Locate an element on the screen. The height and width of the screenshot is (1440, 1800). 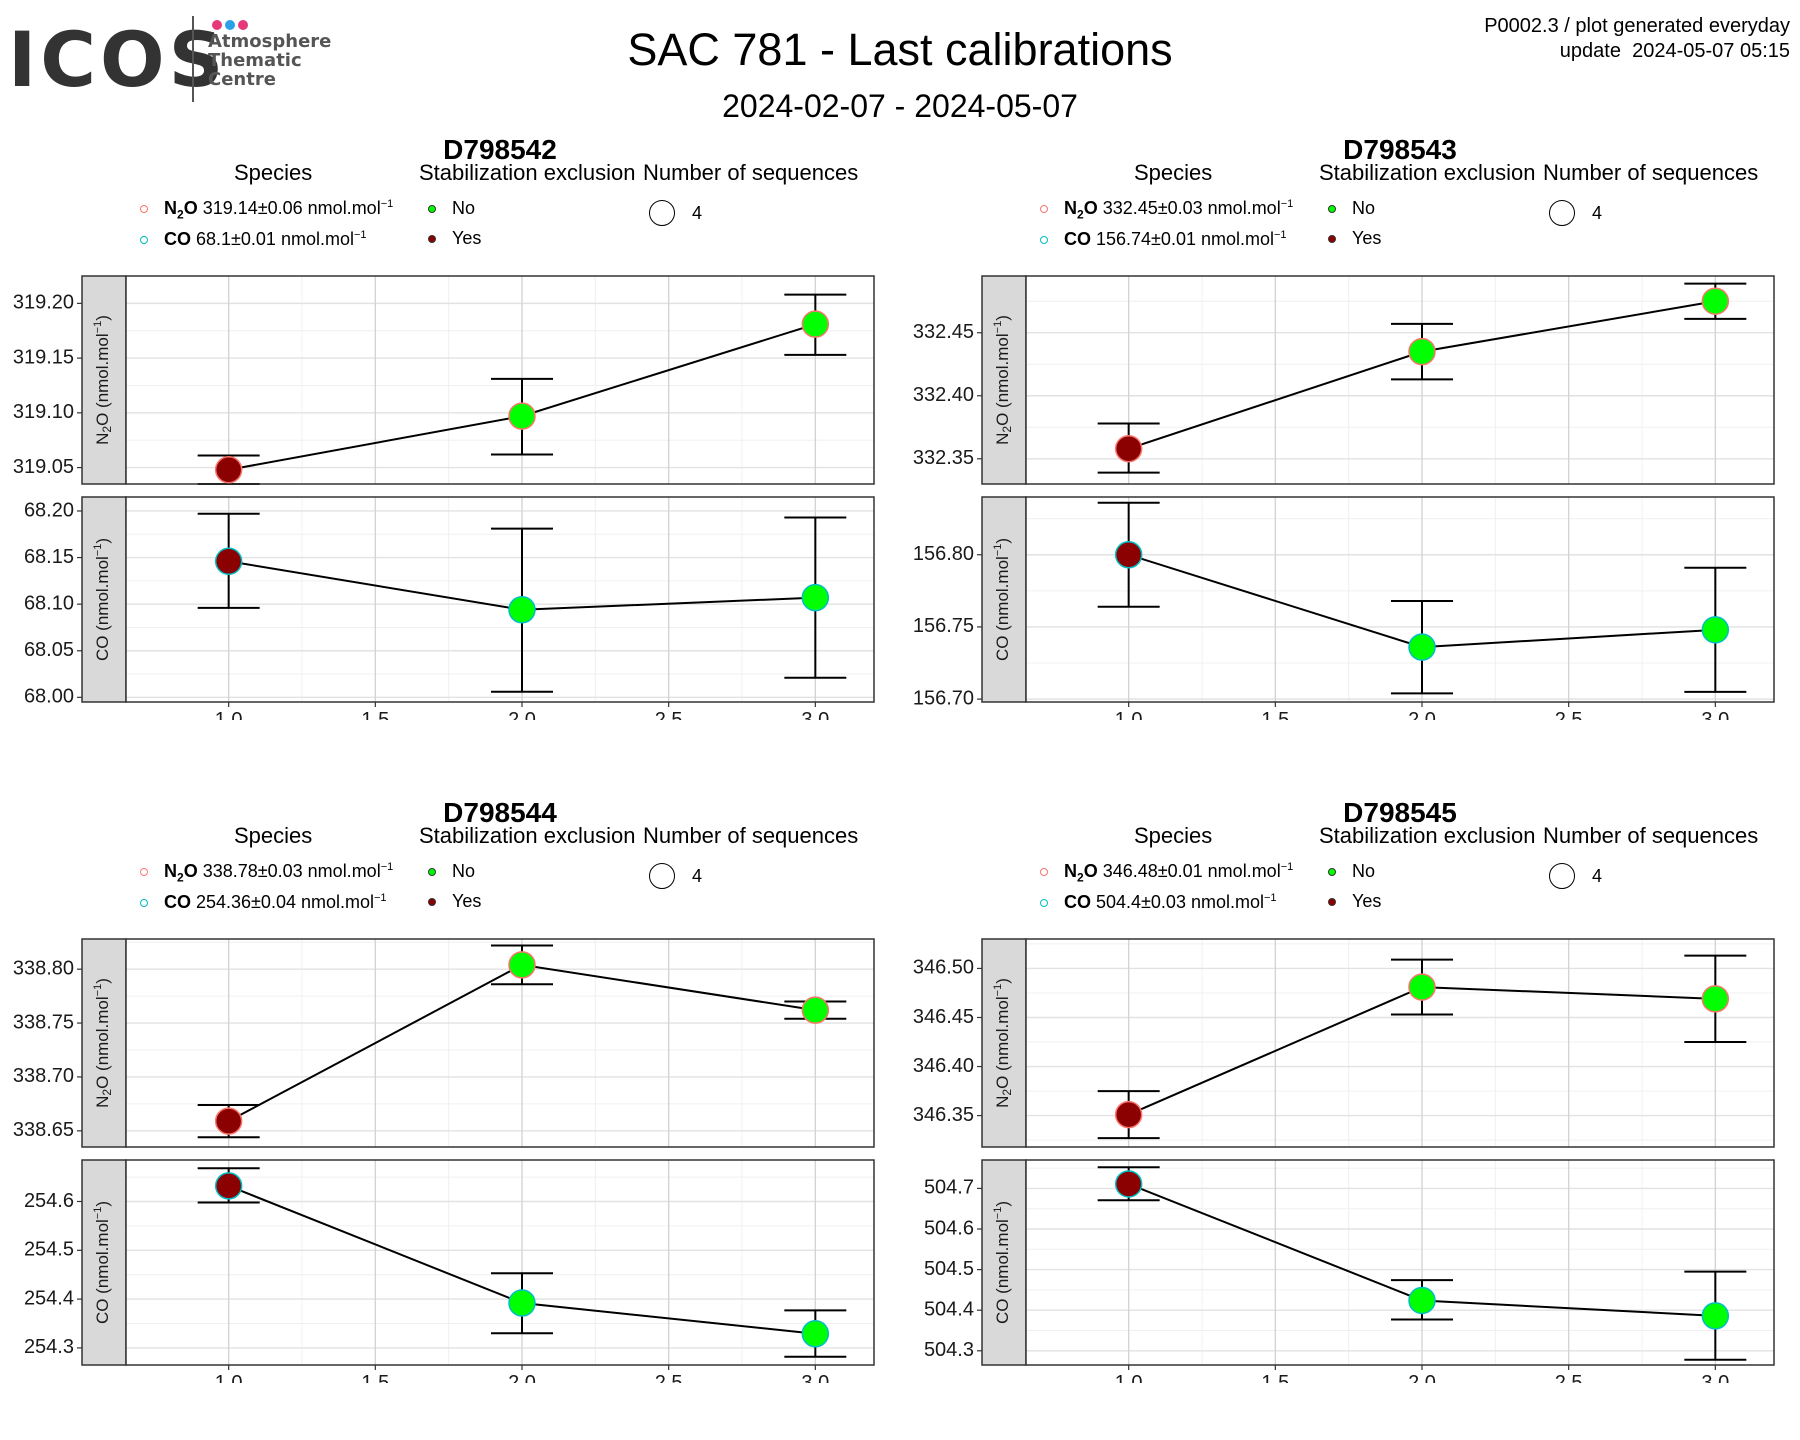
y-tick-label: 504.5 is located at coordinates (949, 1269).